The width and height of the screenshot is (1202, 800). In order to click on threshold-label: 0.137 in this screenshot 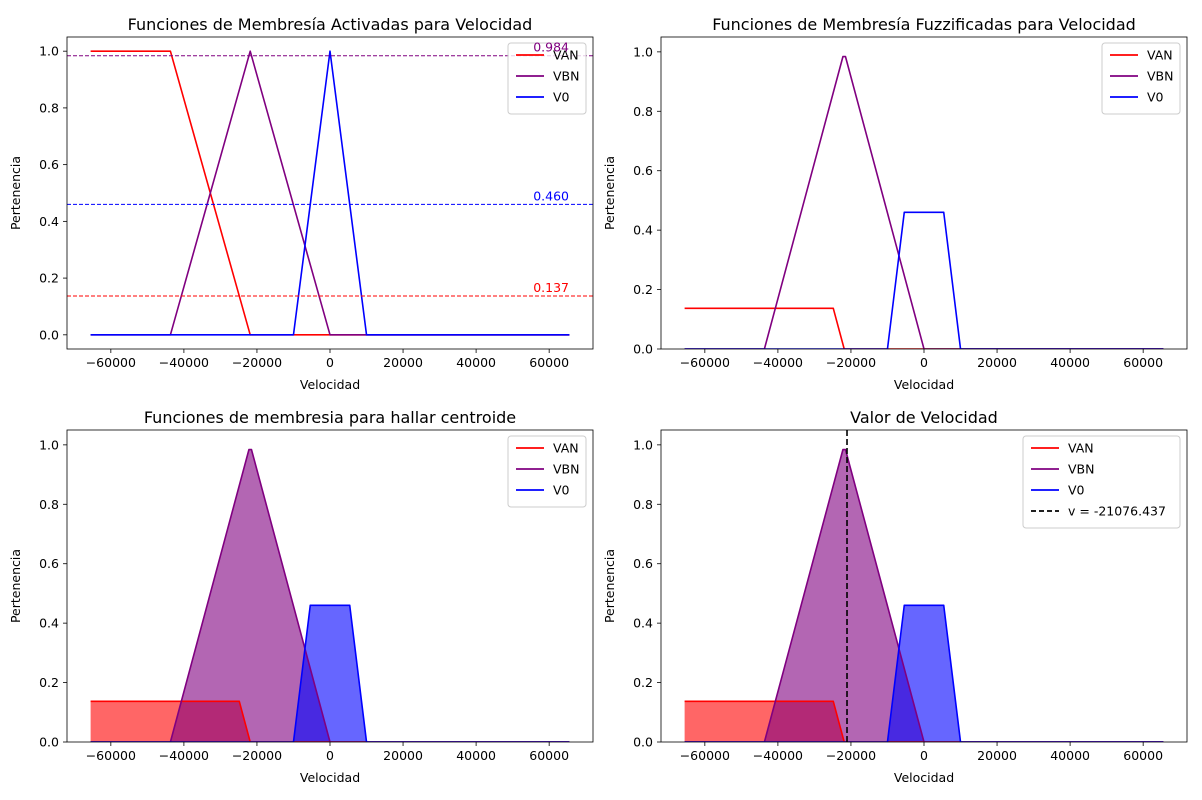, I will do `click(551, 287)`.